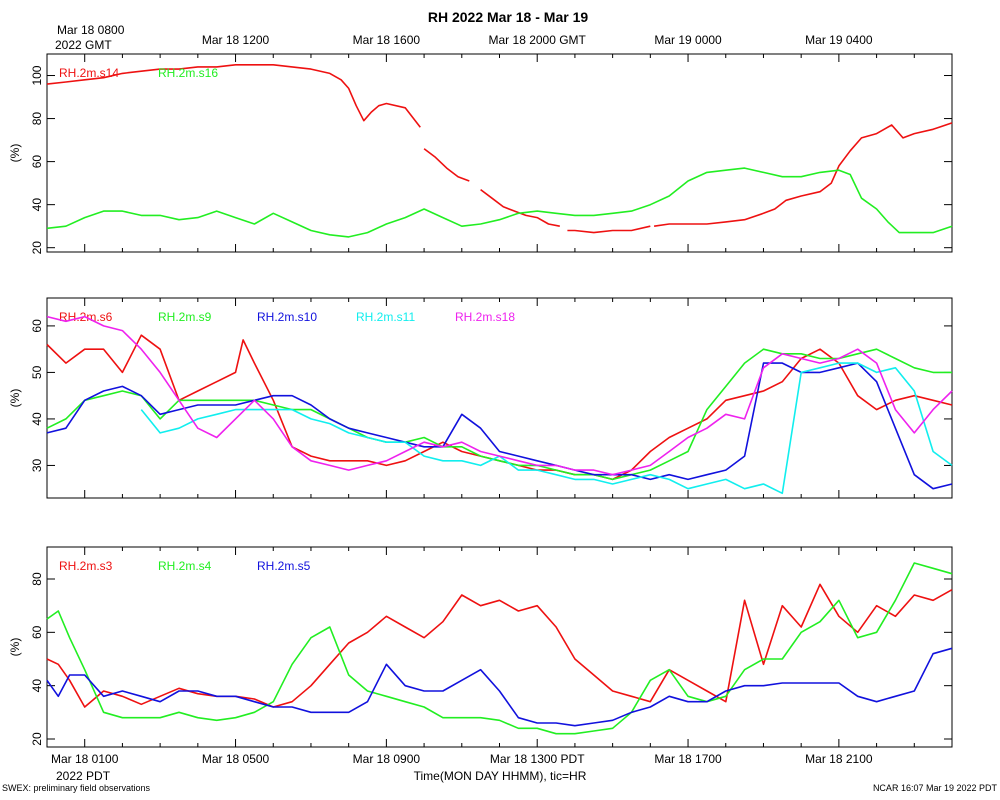 The image size is (1000, 800). Describe the element at coordinates (37, 465) in the screenshot. I see `y-tick-label: 30` at that location.